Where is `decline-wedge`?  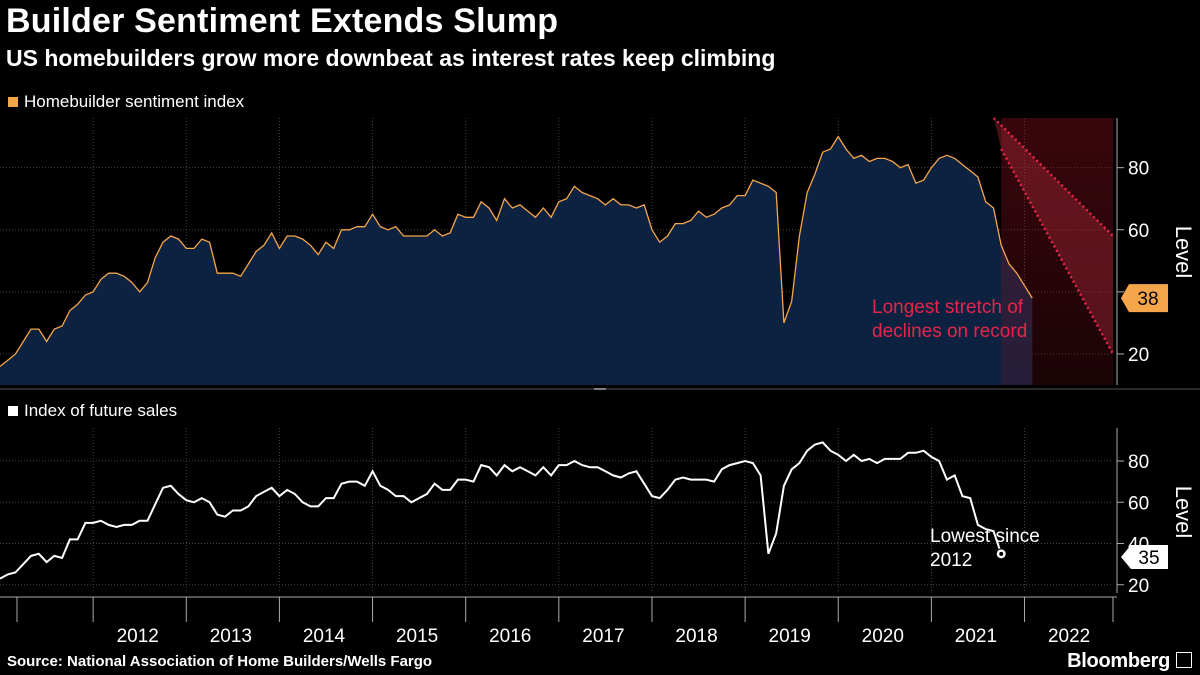 decline-wedge is located at coordinates (1053, 236).